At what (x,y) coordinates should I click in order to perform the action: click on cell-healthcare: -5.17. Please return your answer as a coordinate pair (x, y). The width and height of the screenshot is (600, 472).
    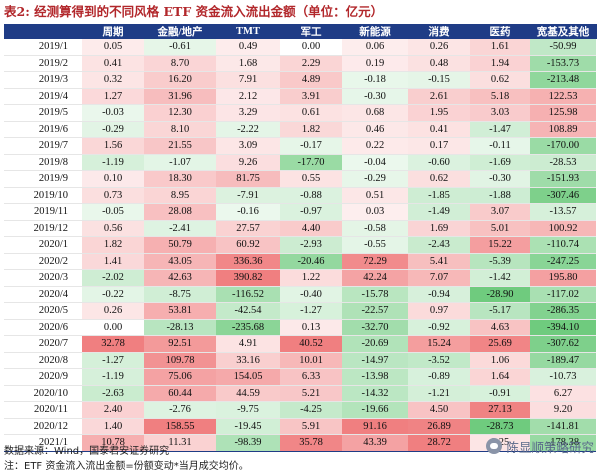
    Looking at the image, I should click on (500, 311).